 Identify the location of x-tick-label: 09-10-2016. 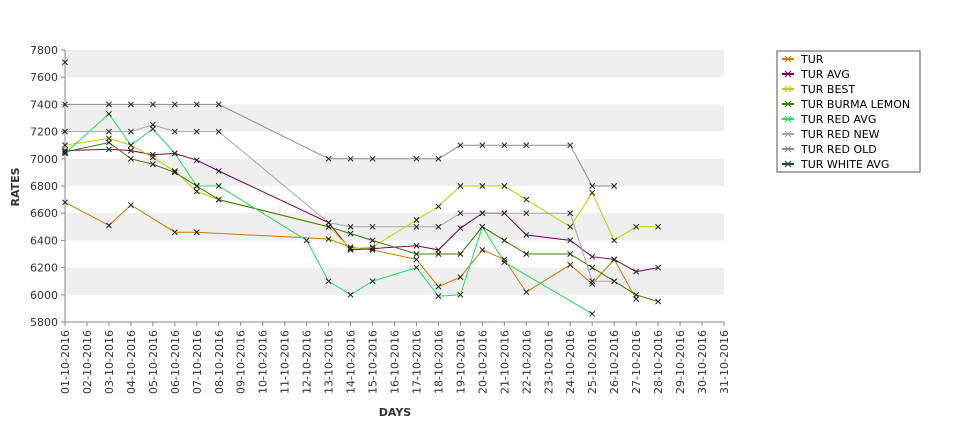
(241, 362).